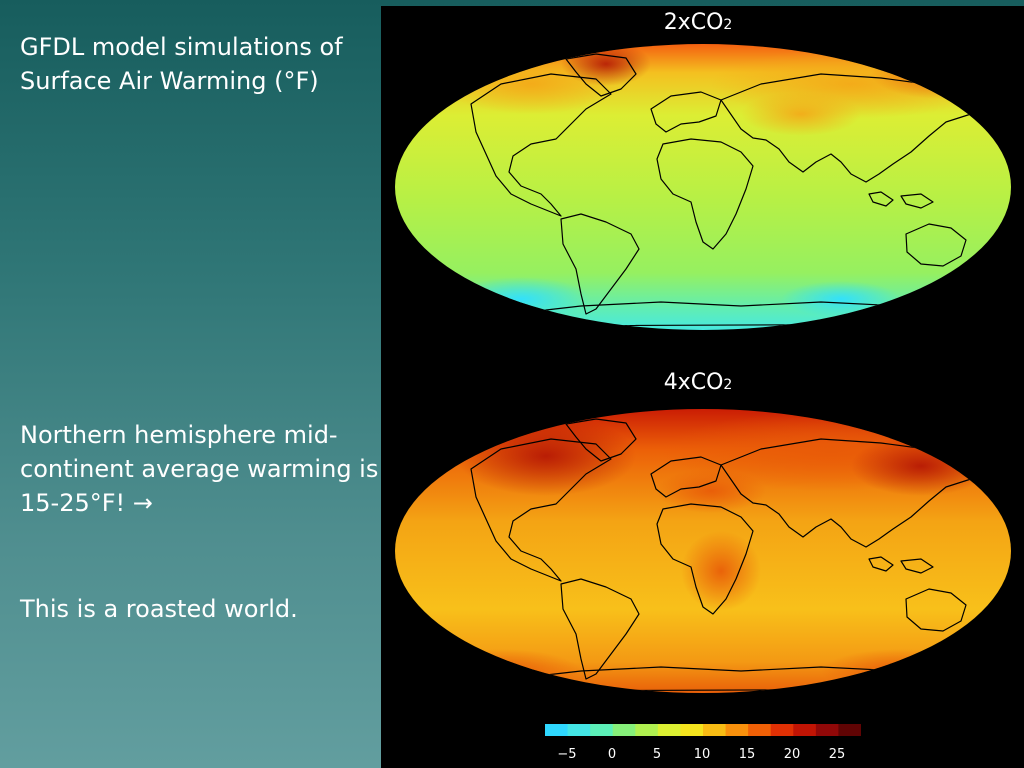  I want to click on map-label-4xco2: 4xCO2, so click(698, 382).